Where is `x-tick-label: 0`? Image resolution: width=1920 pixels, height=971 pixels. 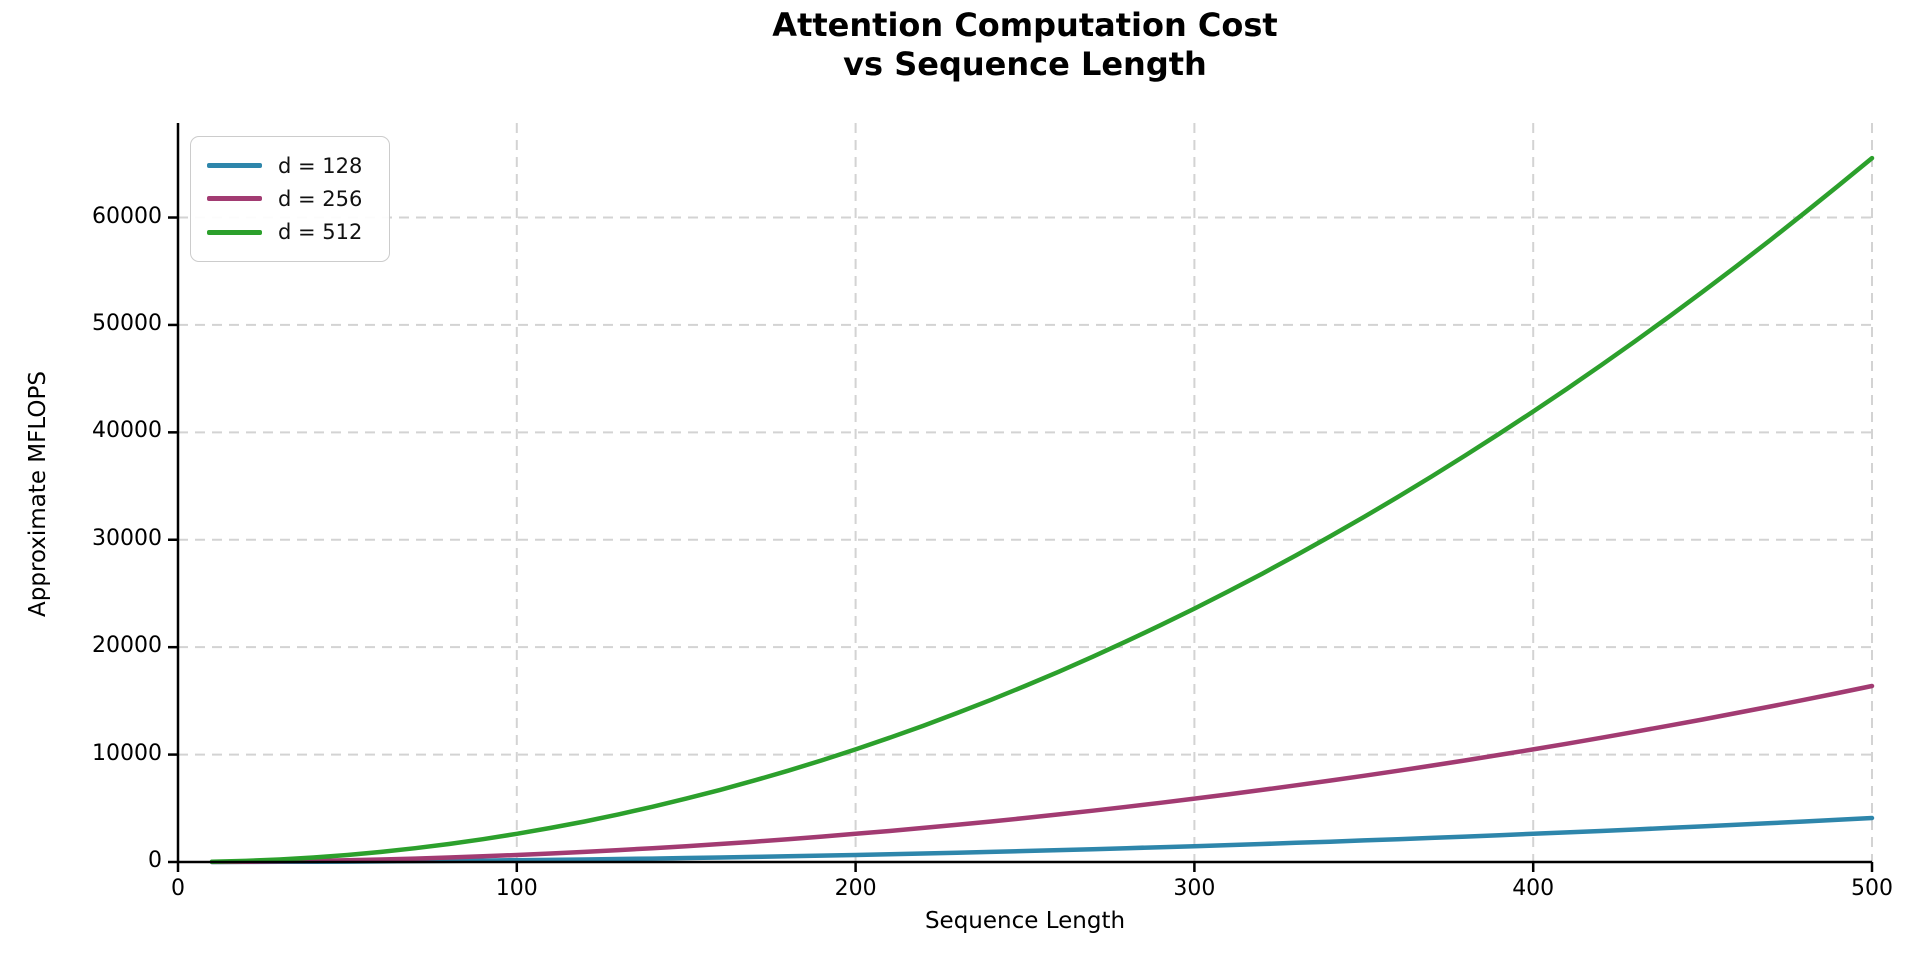 x-tick-label: 0 is located at coordinates (178, 888).